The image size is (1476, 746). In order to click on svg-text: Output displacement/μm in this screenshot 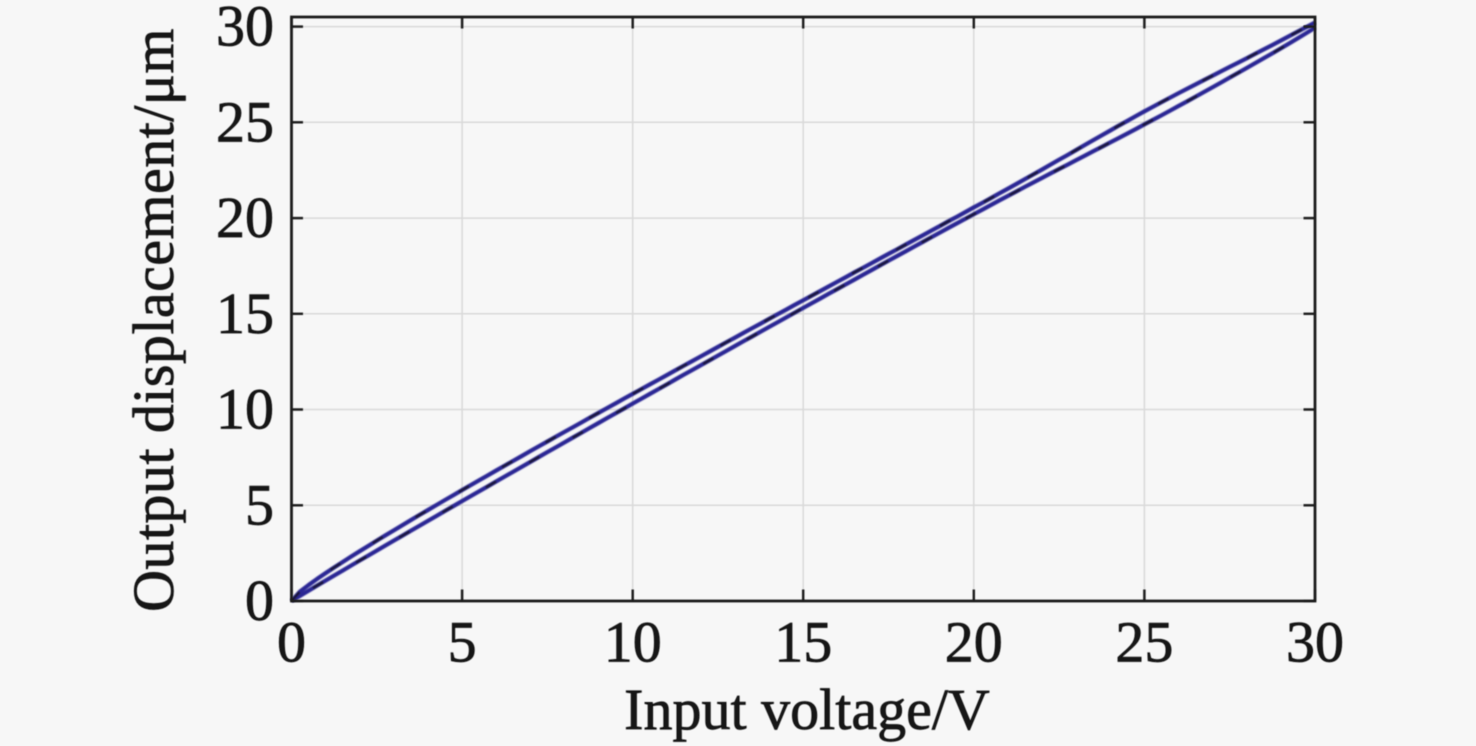, I will do `click(153, 320)`.